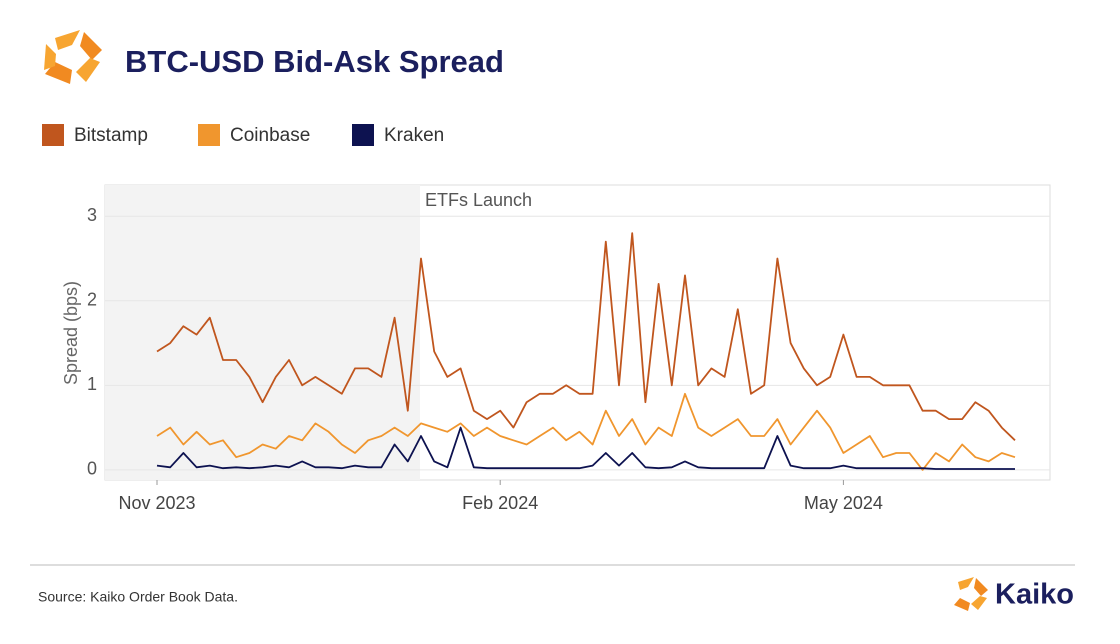 The height and width of the screenshot is (644, 1120). Describe the element at coordinates (71, 333) in the screenshot. I see `y-axis-label: Spread (bps)` at that location.